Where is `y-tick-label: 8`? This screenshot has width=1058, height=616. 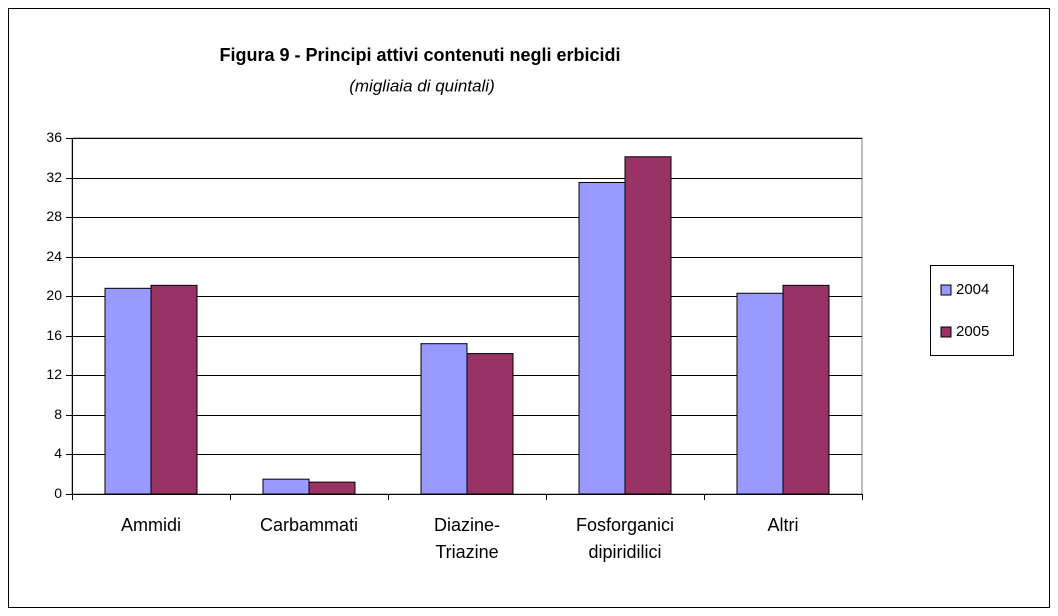
y-tick-label: 8 is located at coordinates (58, 414).